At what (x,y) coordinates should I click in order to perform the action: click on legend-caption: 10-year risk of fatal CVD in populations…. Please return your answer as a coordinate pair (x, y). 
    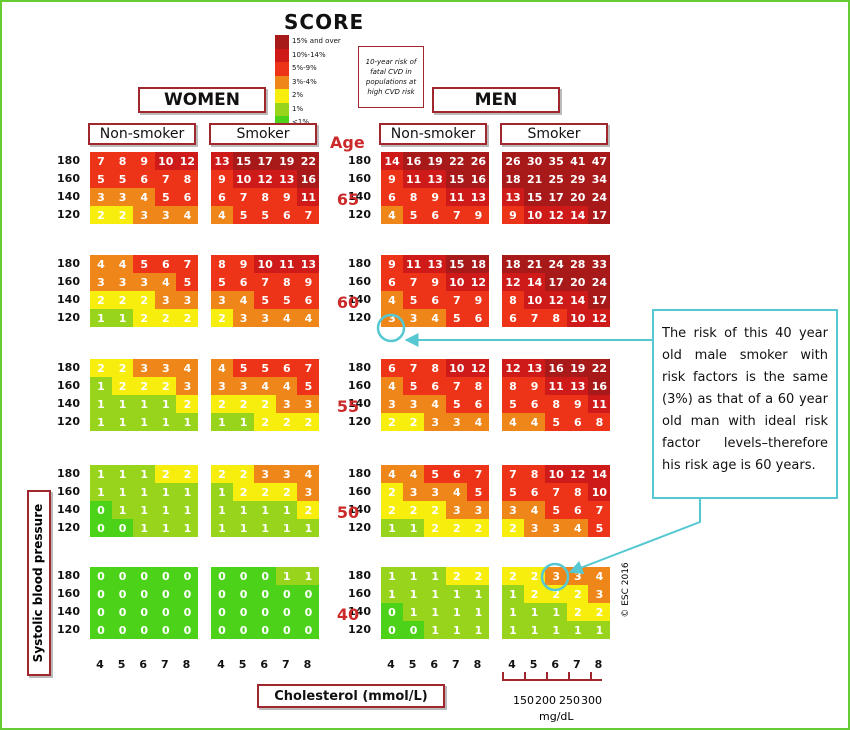
    Looking at the image, I should click on (391, 77).